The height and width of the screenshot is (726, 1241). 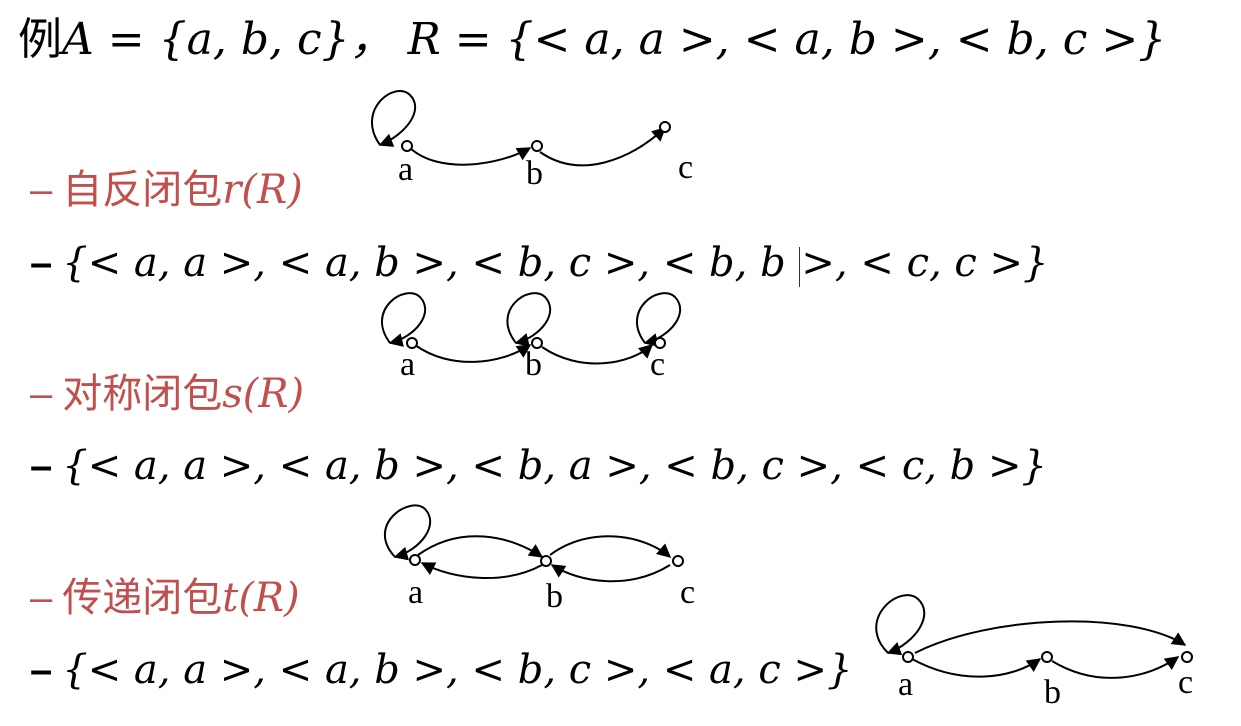 I want to click on edge-b-a, so click(x=481, y=570).